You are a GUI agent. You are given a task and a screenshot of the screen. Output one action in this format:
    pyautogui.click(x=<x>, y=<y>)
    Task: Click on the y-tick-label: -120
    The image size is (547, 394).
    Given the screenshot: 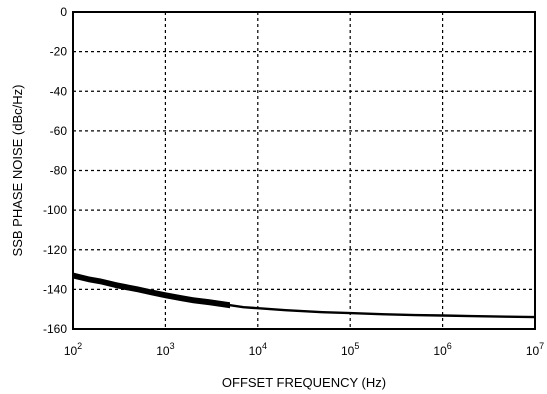 What is the action you would take?
    pyautogui.click(x=55, y=250)
    